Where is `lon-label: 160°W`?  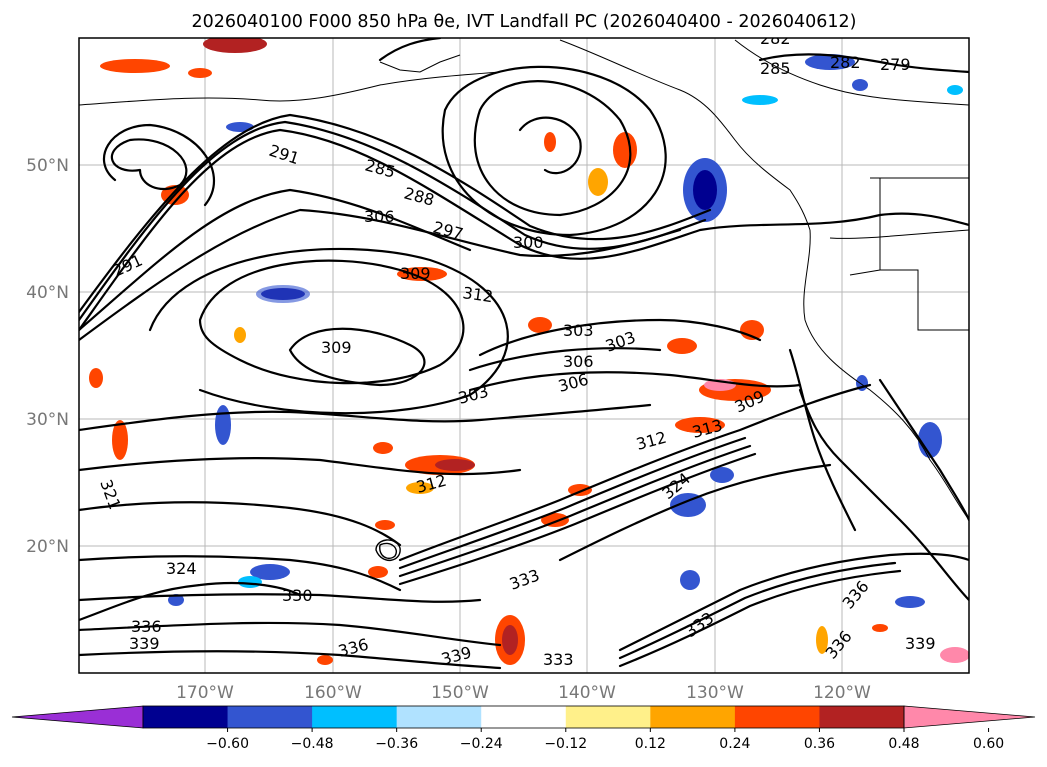 lon-label: 160°W is located at coordinates (333, 693).